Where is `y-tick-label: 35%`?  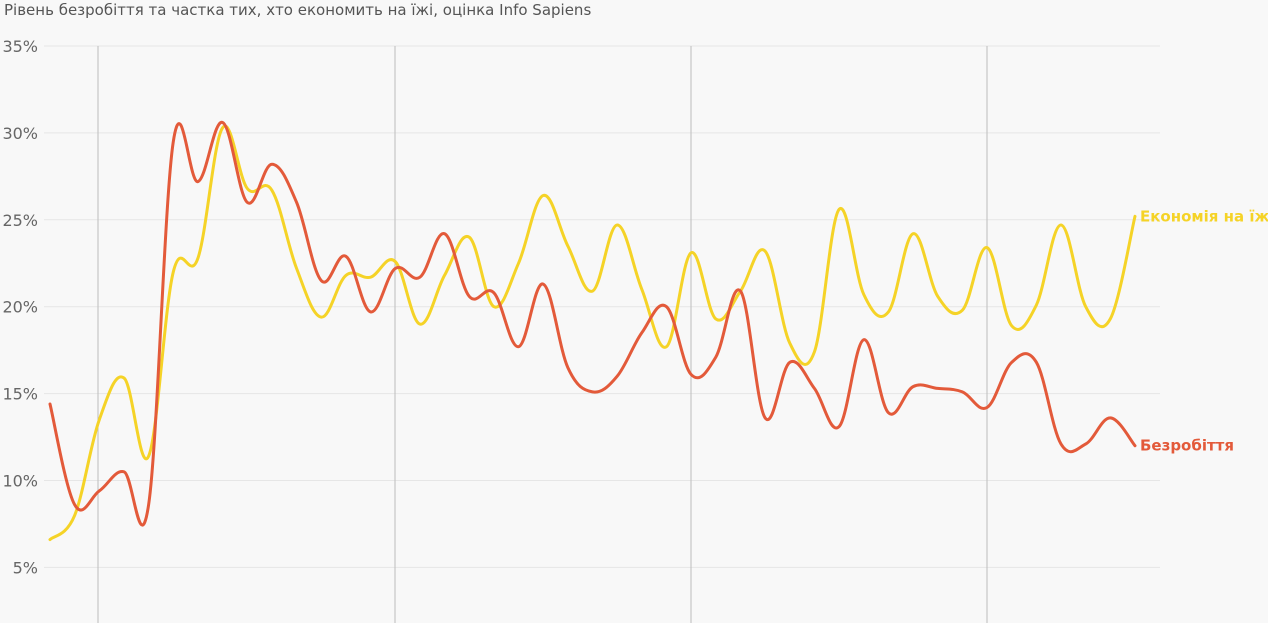
y-tick-label: 35% is located at coordinates (20, 46).